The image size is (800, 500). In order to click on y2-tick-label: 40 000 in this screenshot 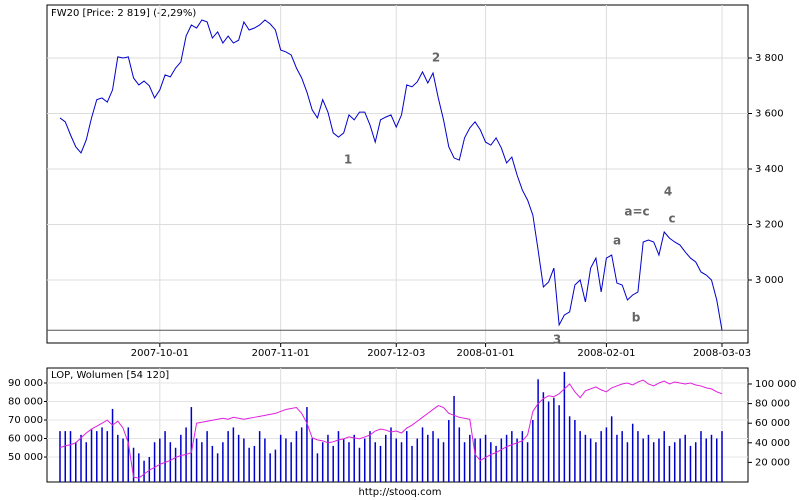, I will do `click(772, 443)`.